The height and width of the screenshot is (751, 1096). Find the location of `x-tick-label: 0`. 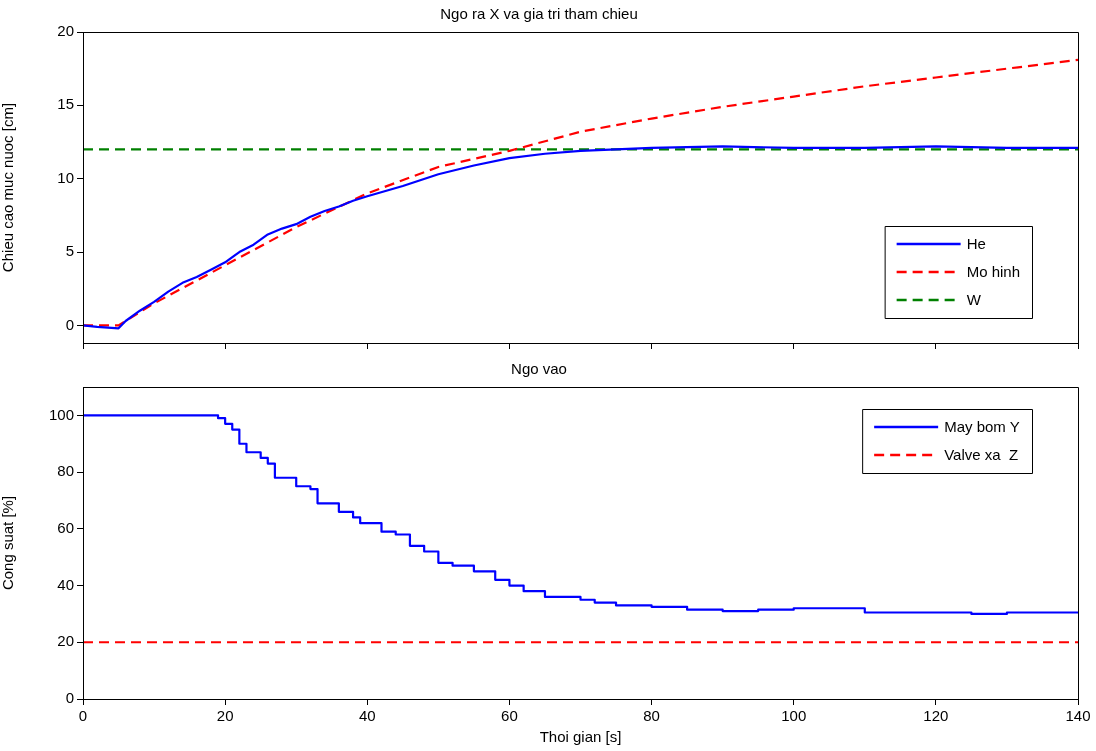

x-tick-label: 0 is located at coordinates (83, 716).